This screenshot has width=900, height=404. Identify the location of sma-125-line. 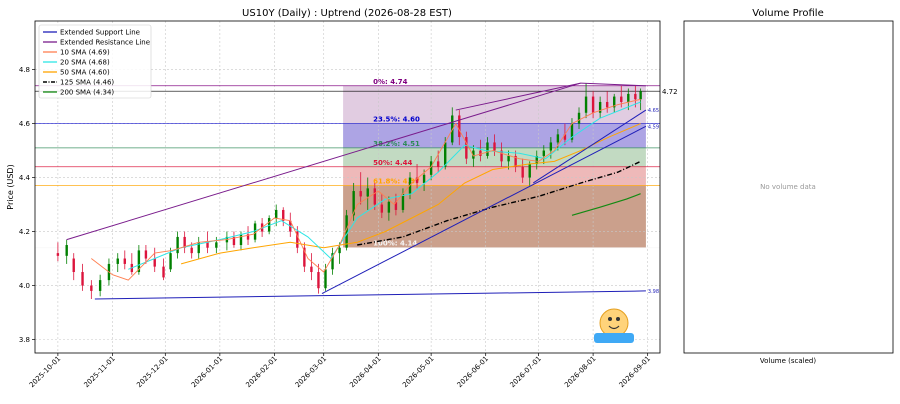
(499, 203).